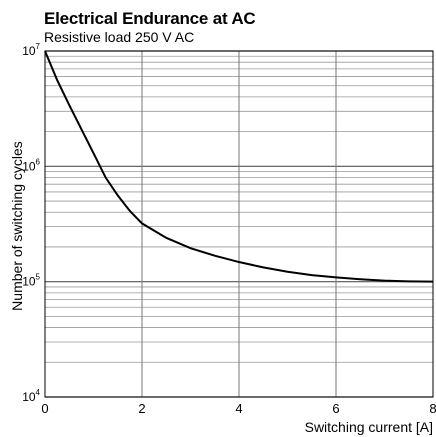 This screenshot has height=437, width=436. What do you see at coordinates (369, 427) in the screenshot?
I see `x-axis-label: Switching current [A]` at bounding box center [369, 427].